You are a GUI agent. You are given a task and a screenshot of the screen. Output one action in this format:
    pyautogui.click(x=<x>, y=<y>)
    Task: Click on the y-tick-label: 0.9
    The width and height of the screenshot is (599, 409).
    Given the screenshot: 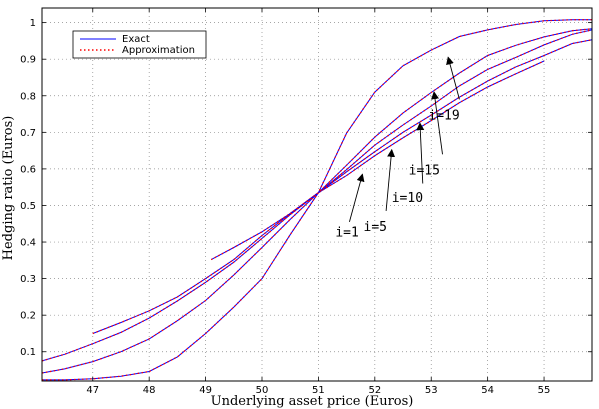 What is the action you would take?
    pyautogui.click(x=28, y=60)
    